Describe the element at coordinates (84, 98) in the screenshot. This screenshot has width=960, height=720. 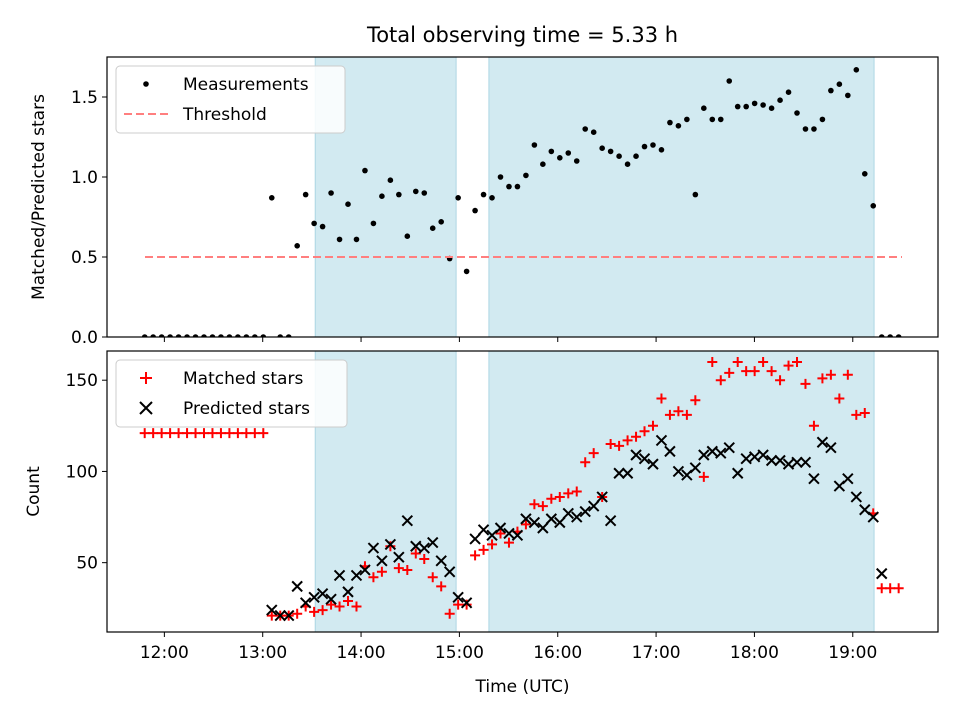
I see `y-tick-label: 1.5` at that location.